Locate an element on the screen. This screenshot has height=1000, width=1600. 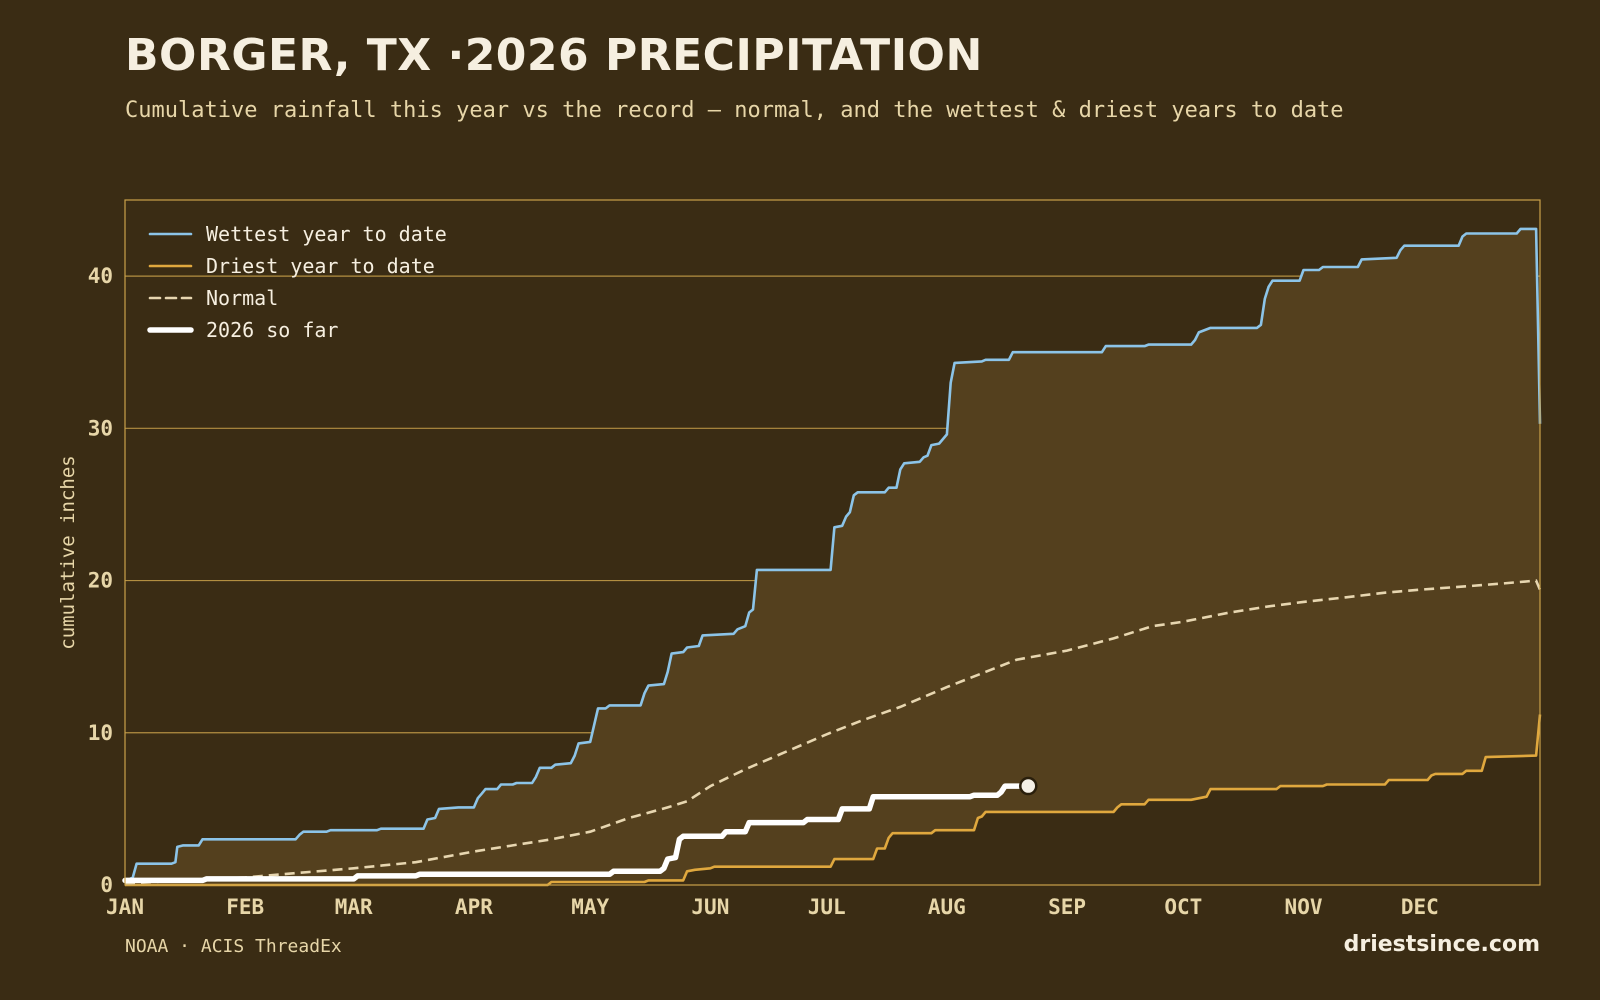
x-tick-label-mar: MAR is located at coordinates (354, 907).